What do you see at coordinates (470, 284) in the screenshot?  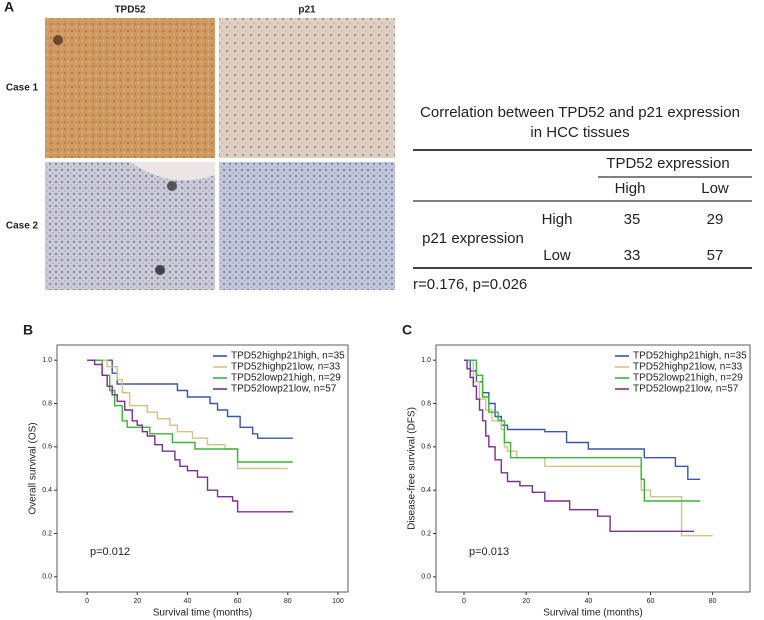 I see `table-note: r=0.176, p=0.026` at bounding box center [470, 284].